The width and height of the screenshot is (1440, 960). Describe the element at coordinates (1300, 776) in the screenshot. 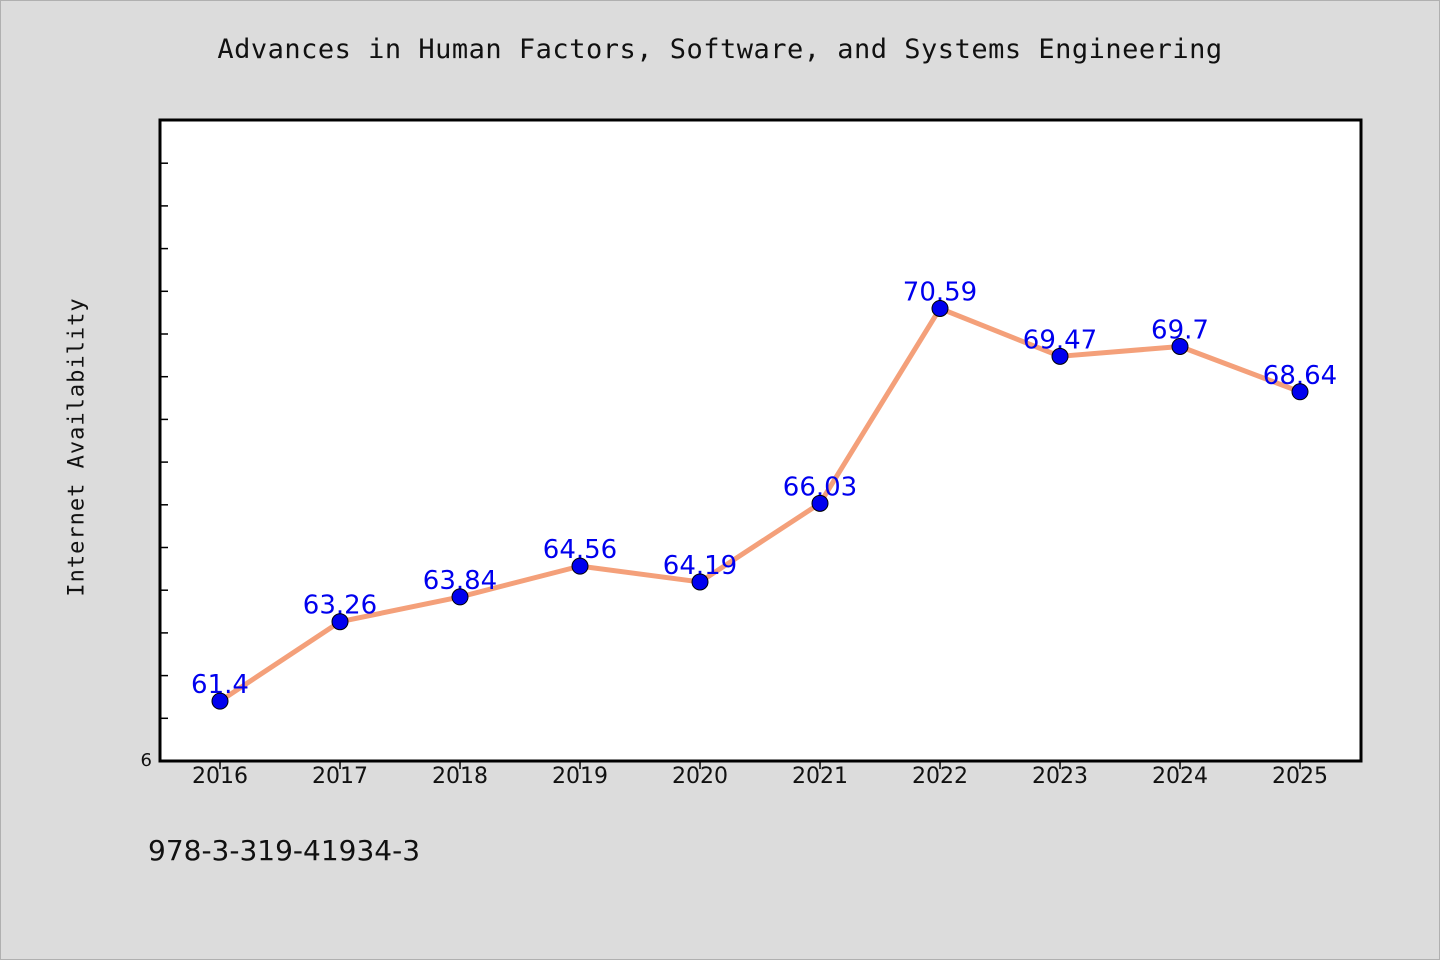

I see `x-tick-label: 2025` at that location.